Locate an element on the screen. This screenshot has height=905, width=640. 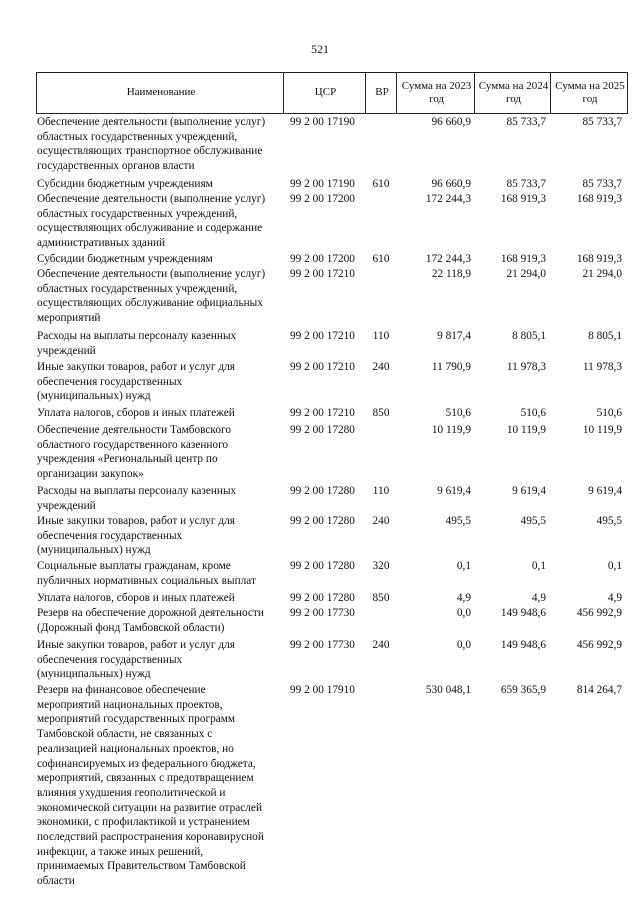
row-amount: 11 978,3 is located at coordinates (526, 367).